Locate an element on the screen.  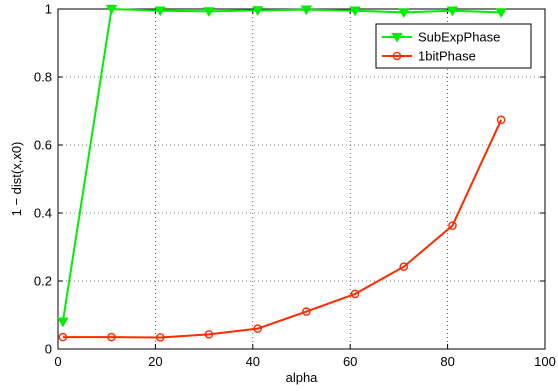
y-tick-label: 0.8 is located at coordinates (43, 77).